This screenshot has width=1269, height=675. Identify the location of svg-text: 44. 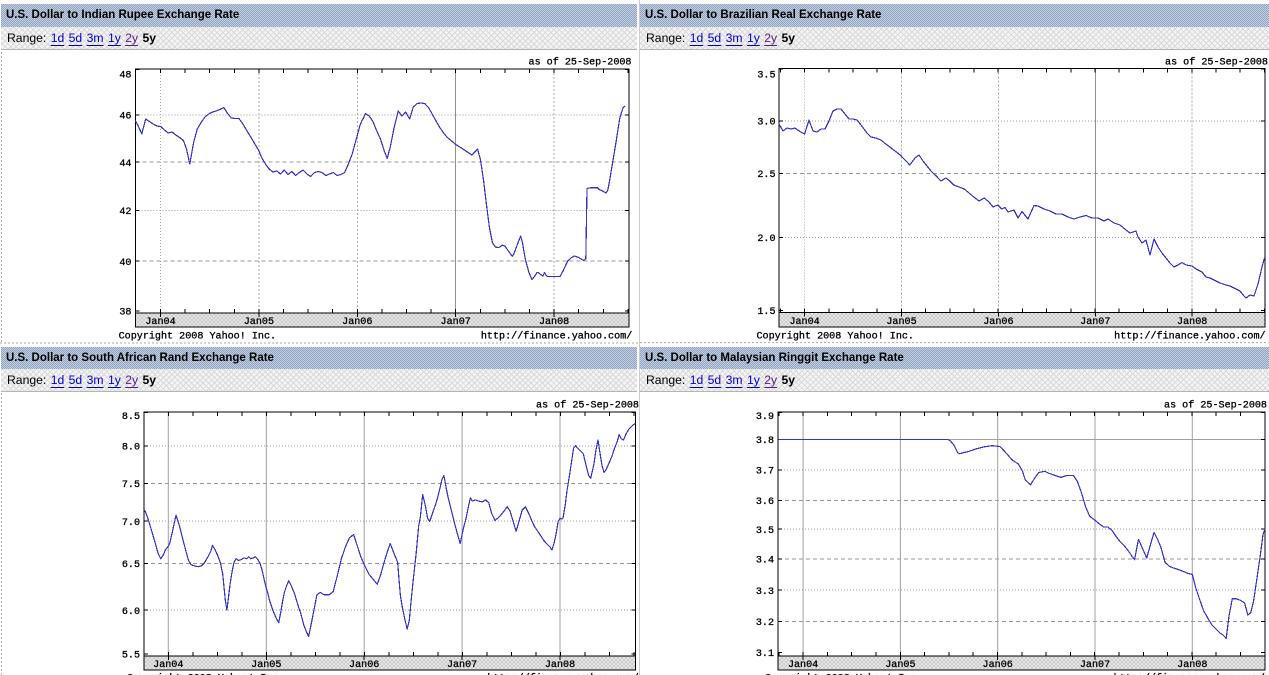
(125, 164).